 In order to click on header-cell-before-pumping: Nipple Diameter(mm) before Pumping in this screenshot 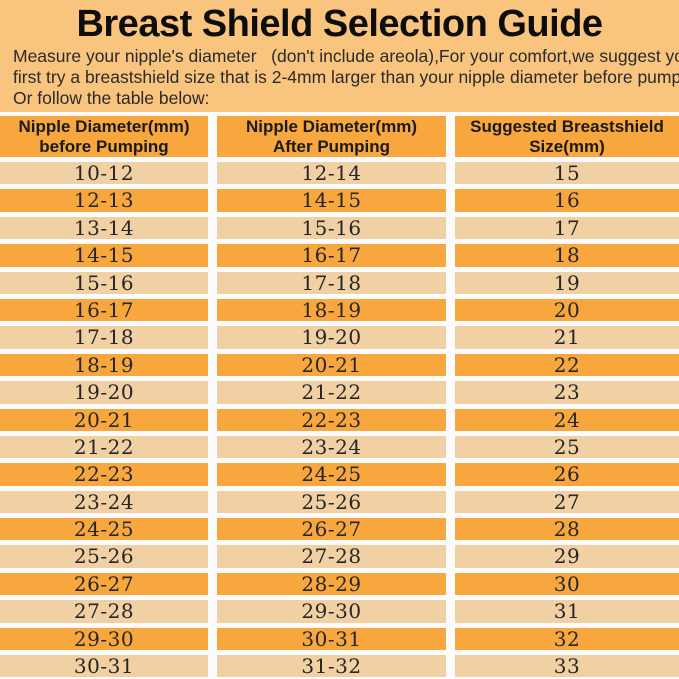, I will do `click(104, 136)`.